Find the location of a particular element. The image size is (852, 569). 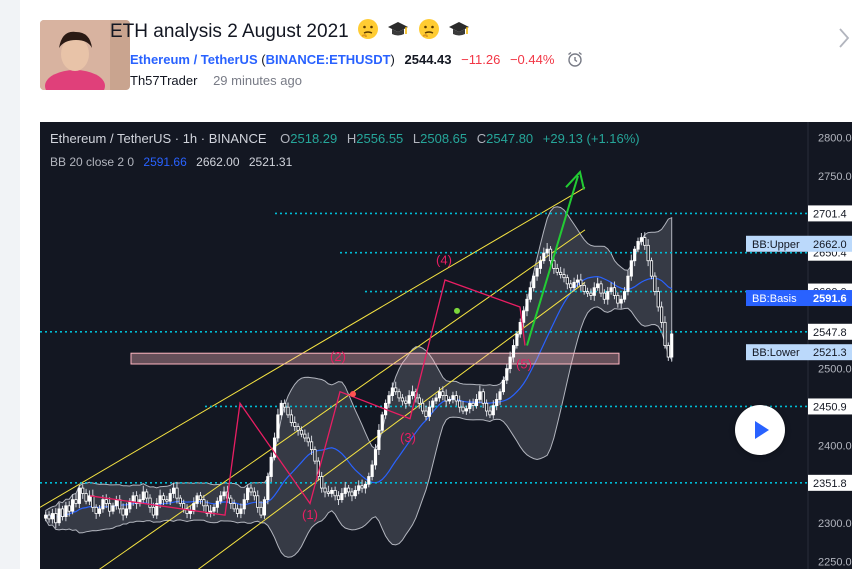

wave-label: (4) is located at coordinates (444, 260).